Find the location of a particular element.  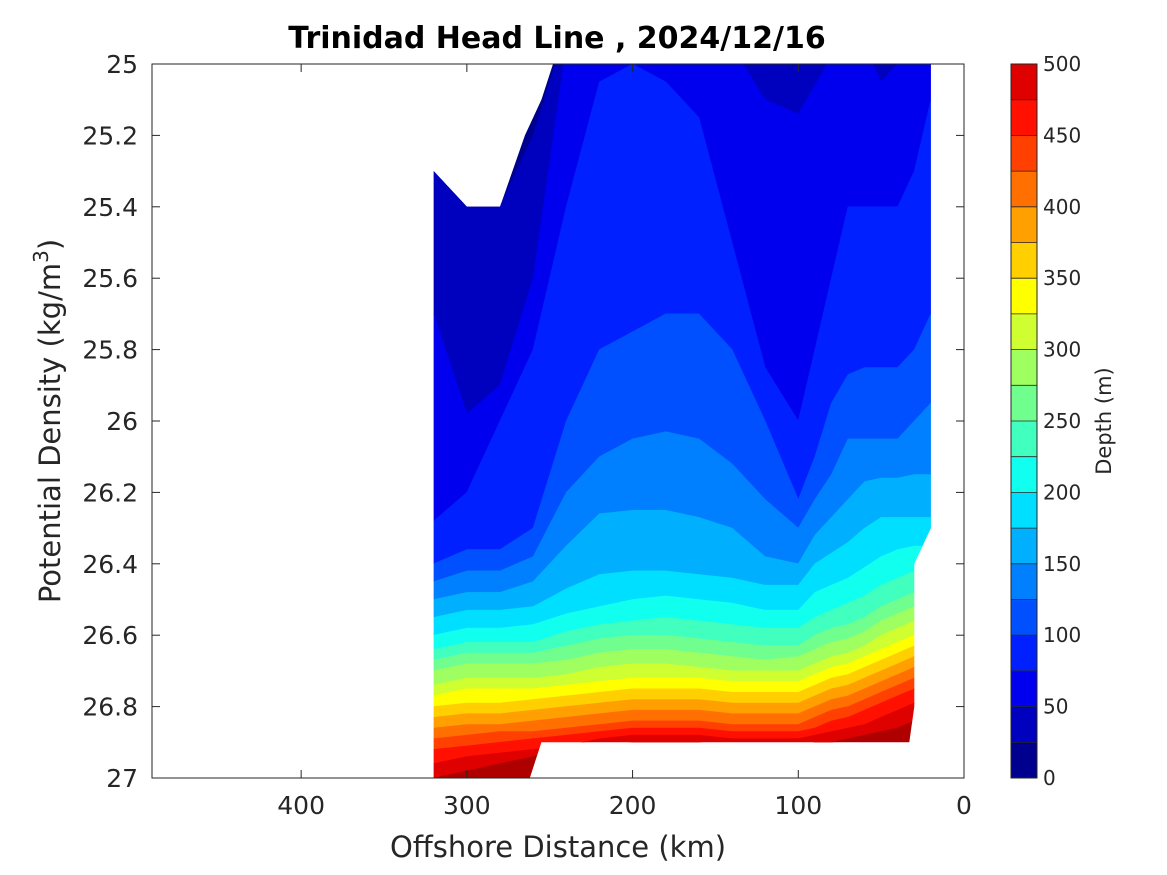

x-tick-label: 400 is located at coordinates (301, 805).